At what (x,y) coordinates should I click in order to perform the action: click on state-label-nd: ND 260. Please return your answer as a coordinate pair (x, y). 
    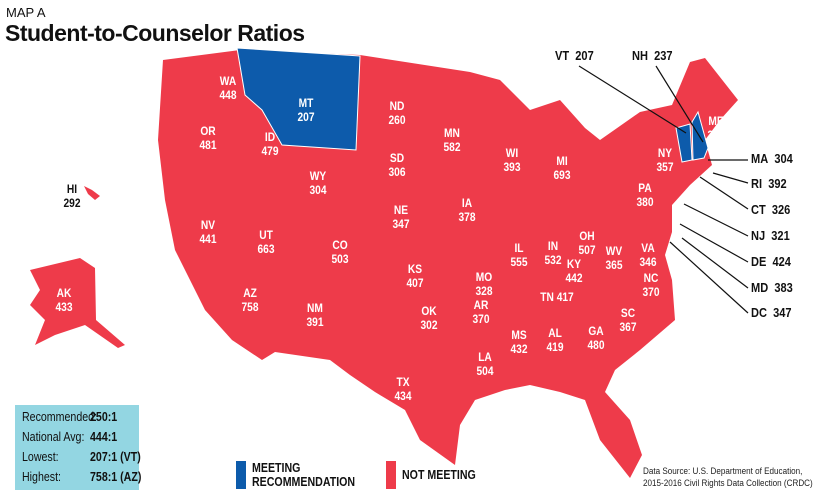
    Looking at the image, I should click on (397, 113).